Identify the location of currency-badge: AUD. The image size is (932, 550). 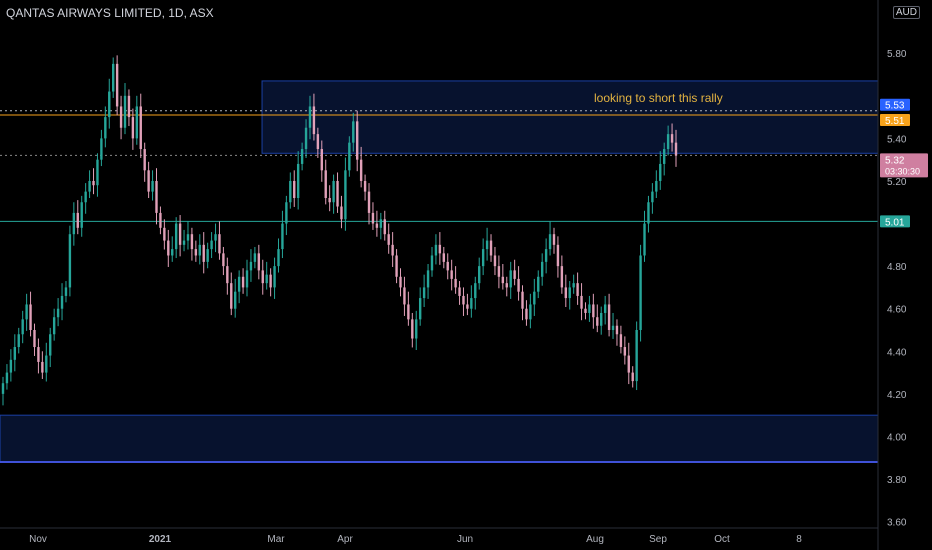
(906, 12).